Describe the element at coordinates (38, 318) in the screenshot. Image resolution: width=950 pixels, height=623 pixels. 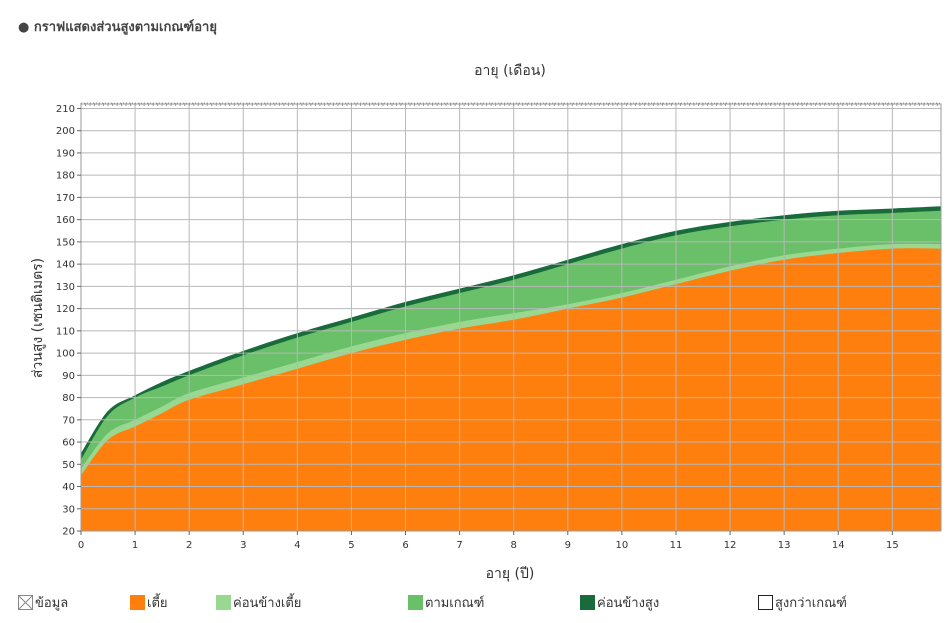
I see `y-axis-title: ส่วนสูง (เซนติเมตร)` at that location.